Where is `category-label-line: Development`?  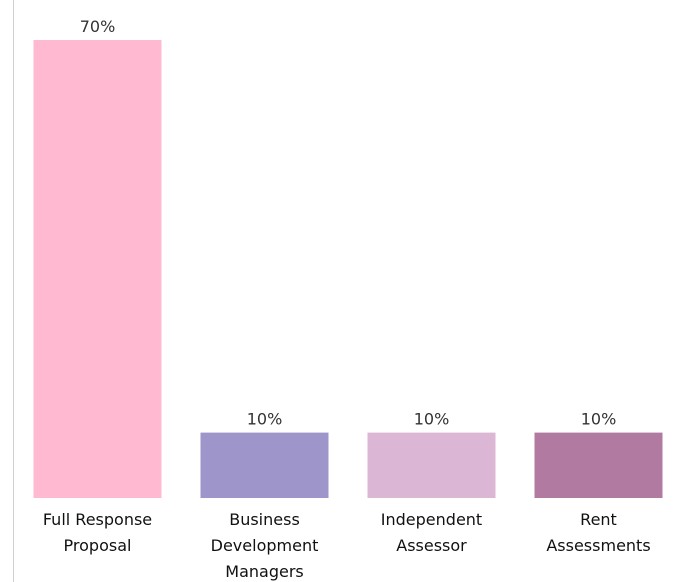
category-label-line: Development is located at coordinates (265, 545).